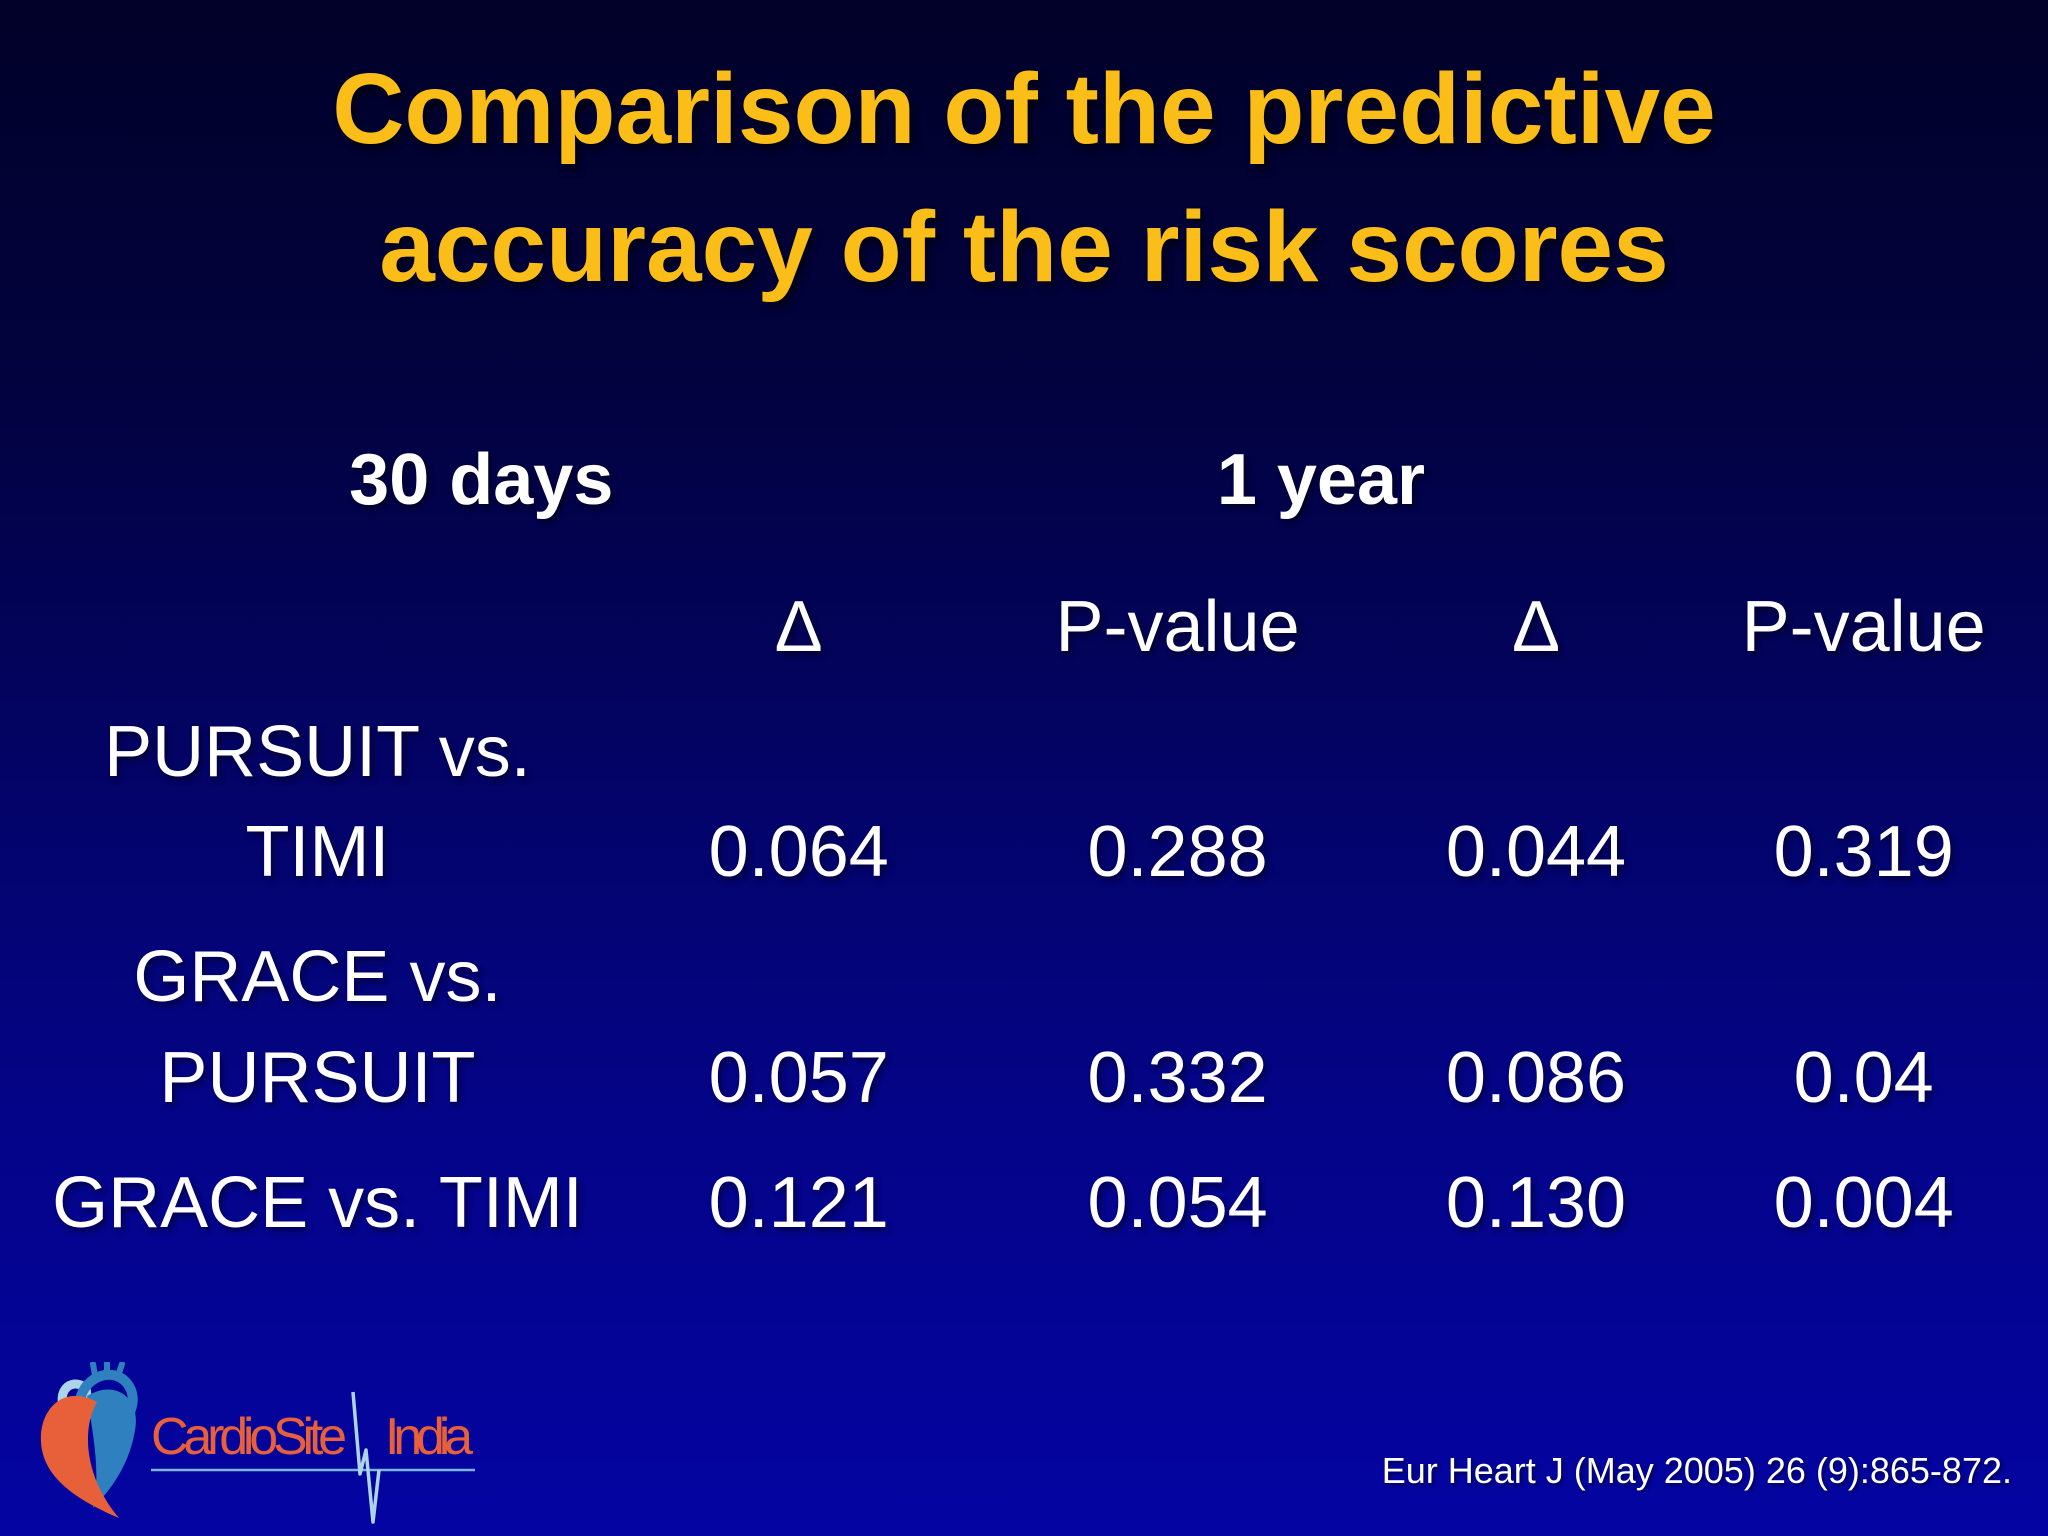  What do you see at coordinates (1863, 1077) in the screenshot?
I see `value-cell: 0.04` at bounding box center [1863, 1077].